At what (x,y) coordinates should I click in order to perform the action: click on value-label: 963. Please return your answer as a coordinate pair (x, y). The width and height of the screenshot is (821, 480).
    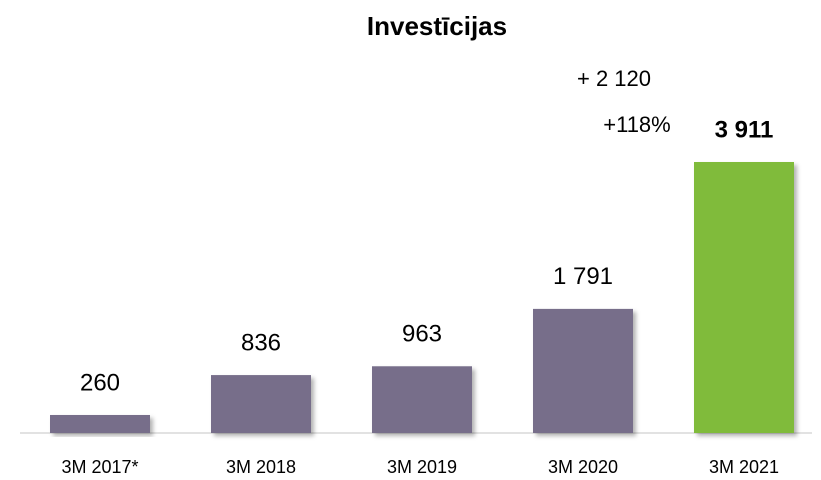
    Looking at the image, I should click on (422, 334).